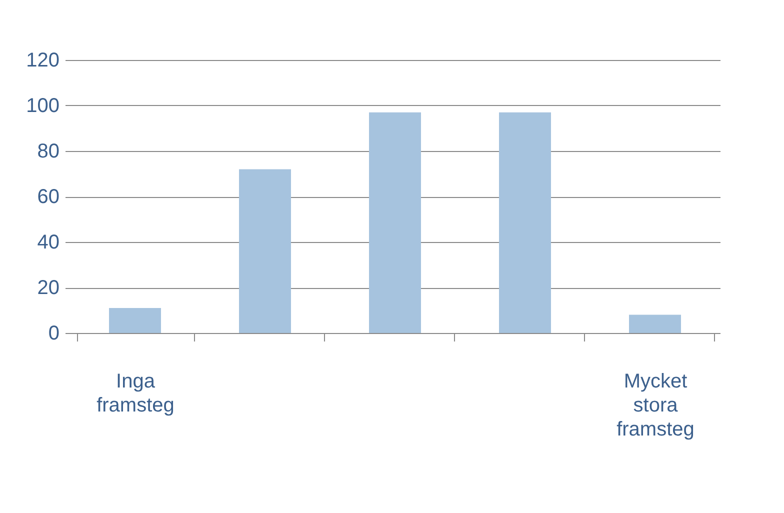 The width and height of the screenshot is (784, 513). I want to click on y-tick-label: 0, so click(54, 333).